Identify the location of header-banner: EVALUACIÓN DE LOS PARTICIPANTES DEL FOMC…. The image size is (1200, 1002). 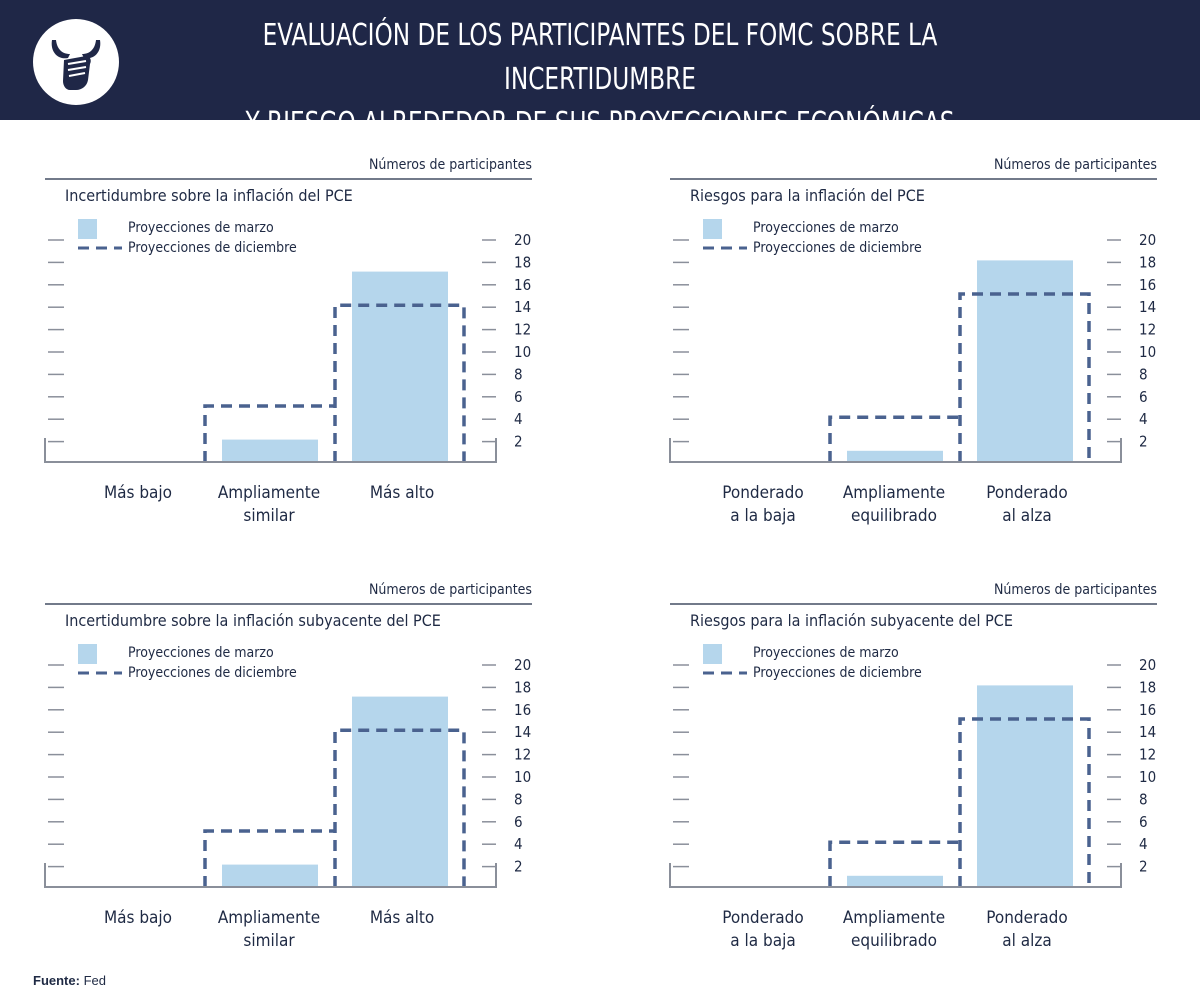
(600, 70).